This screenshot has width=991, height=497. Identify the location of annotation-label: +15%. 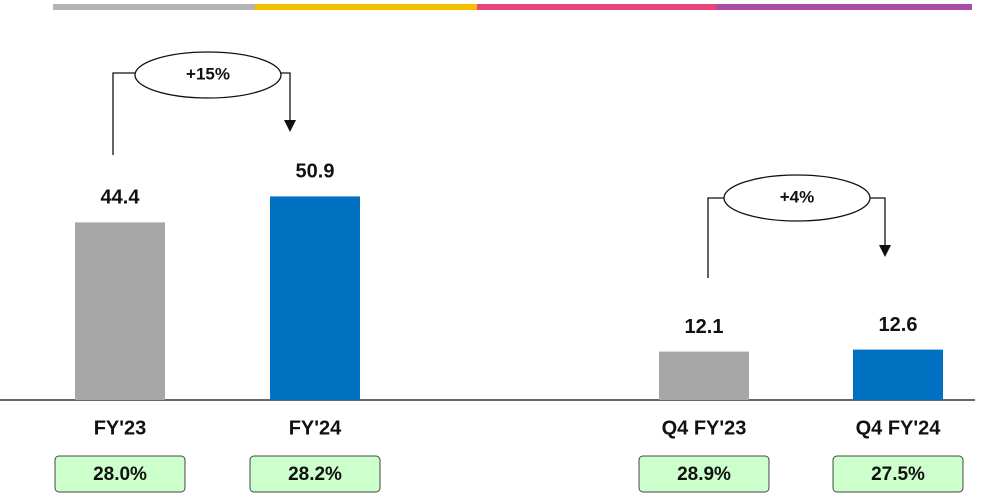
(208, 73).